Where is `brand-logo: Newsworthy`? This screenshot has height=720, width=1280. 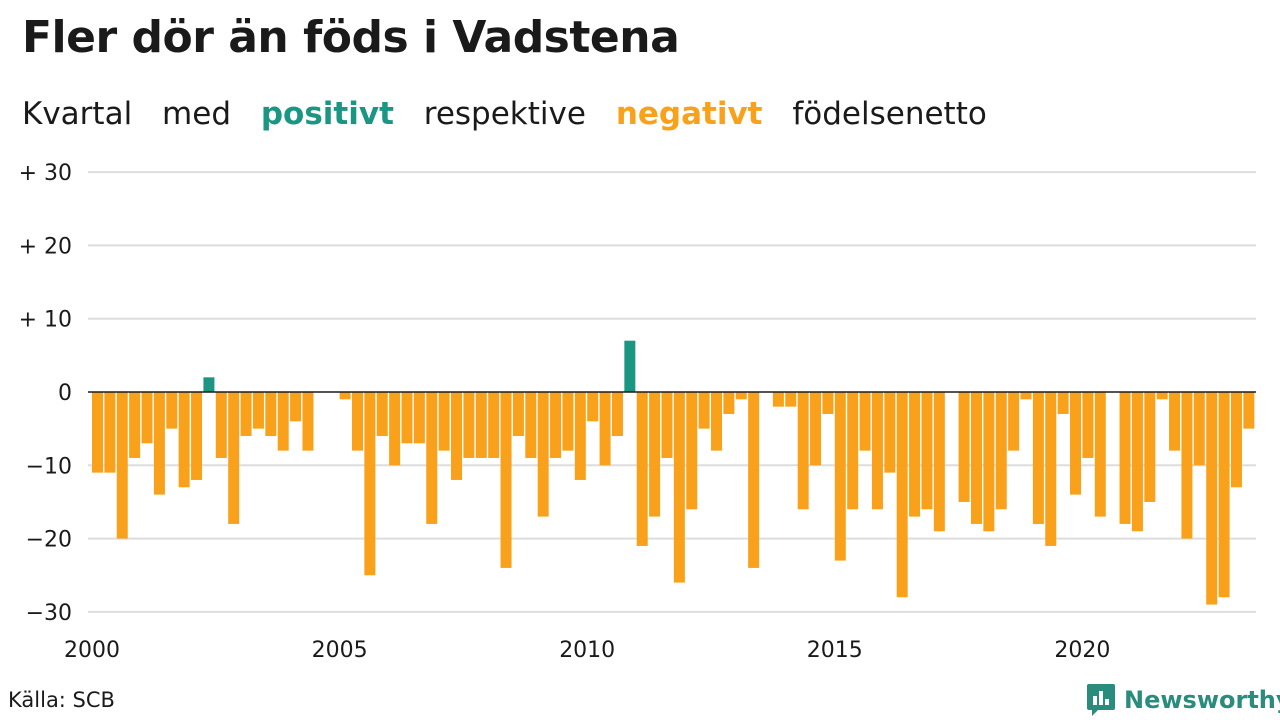 brand-logo: Newsworthy is located at coordinates (1183, 700).